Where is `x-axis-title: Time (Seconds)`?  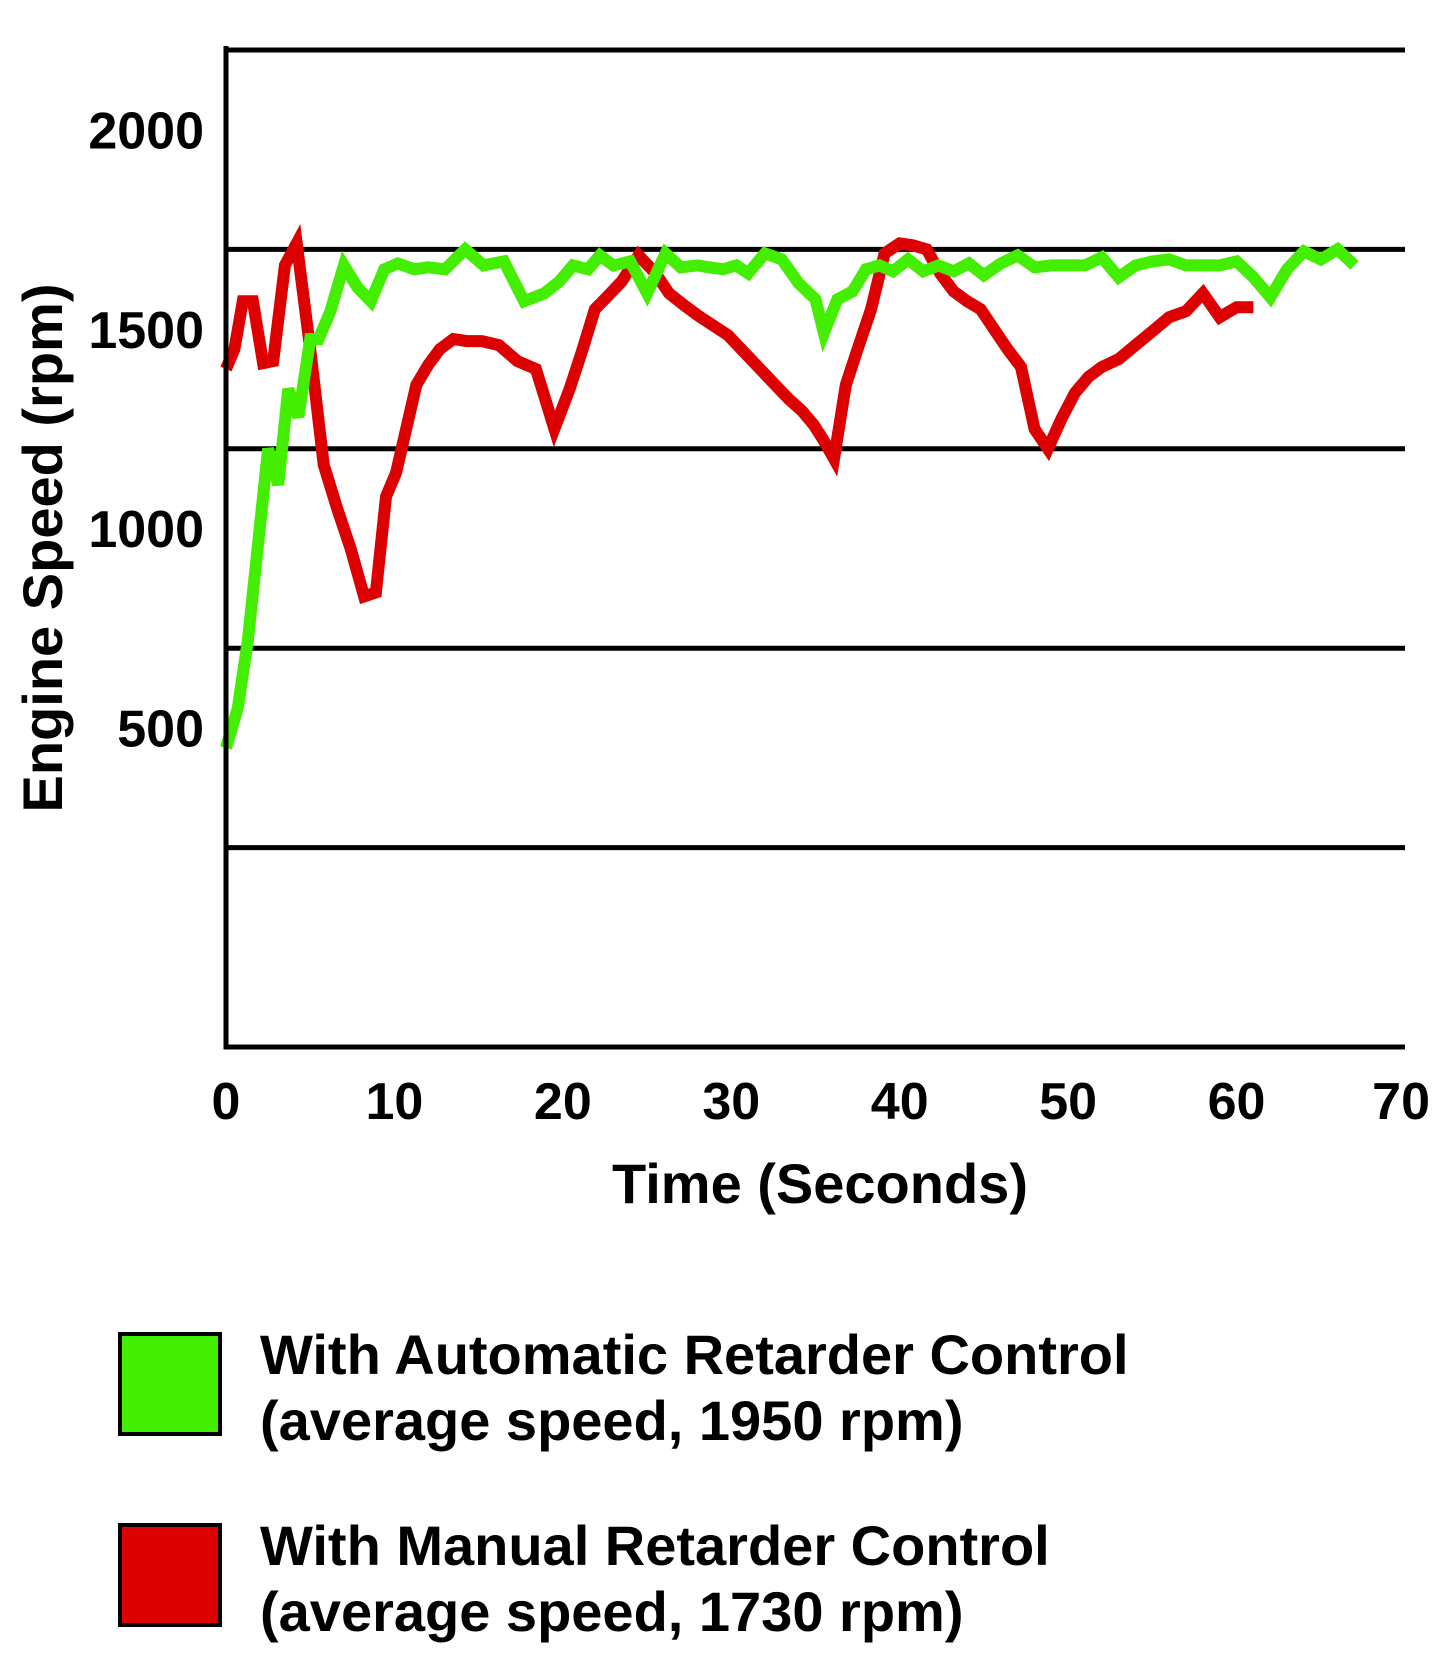 x-axis-title: Time (Seconds) is located at coordinates (820, 1183).